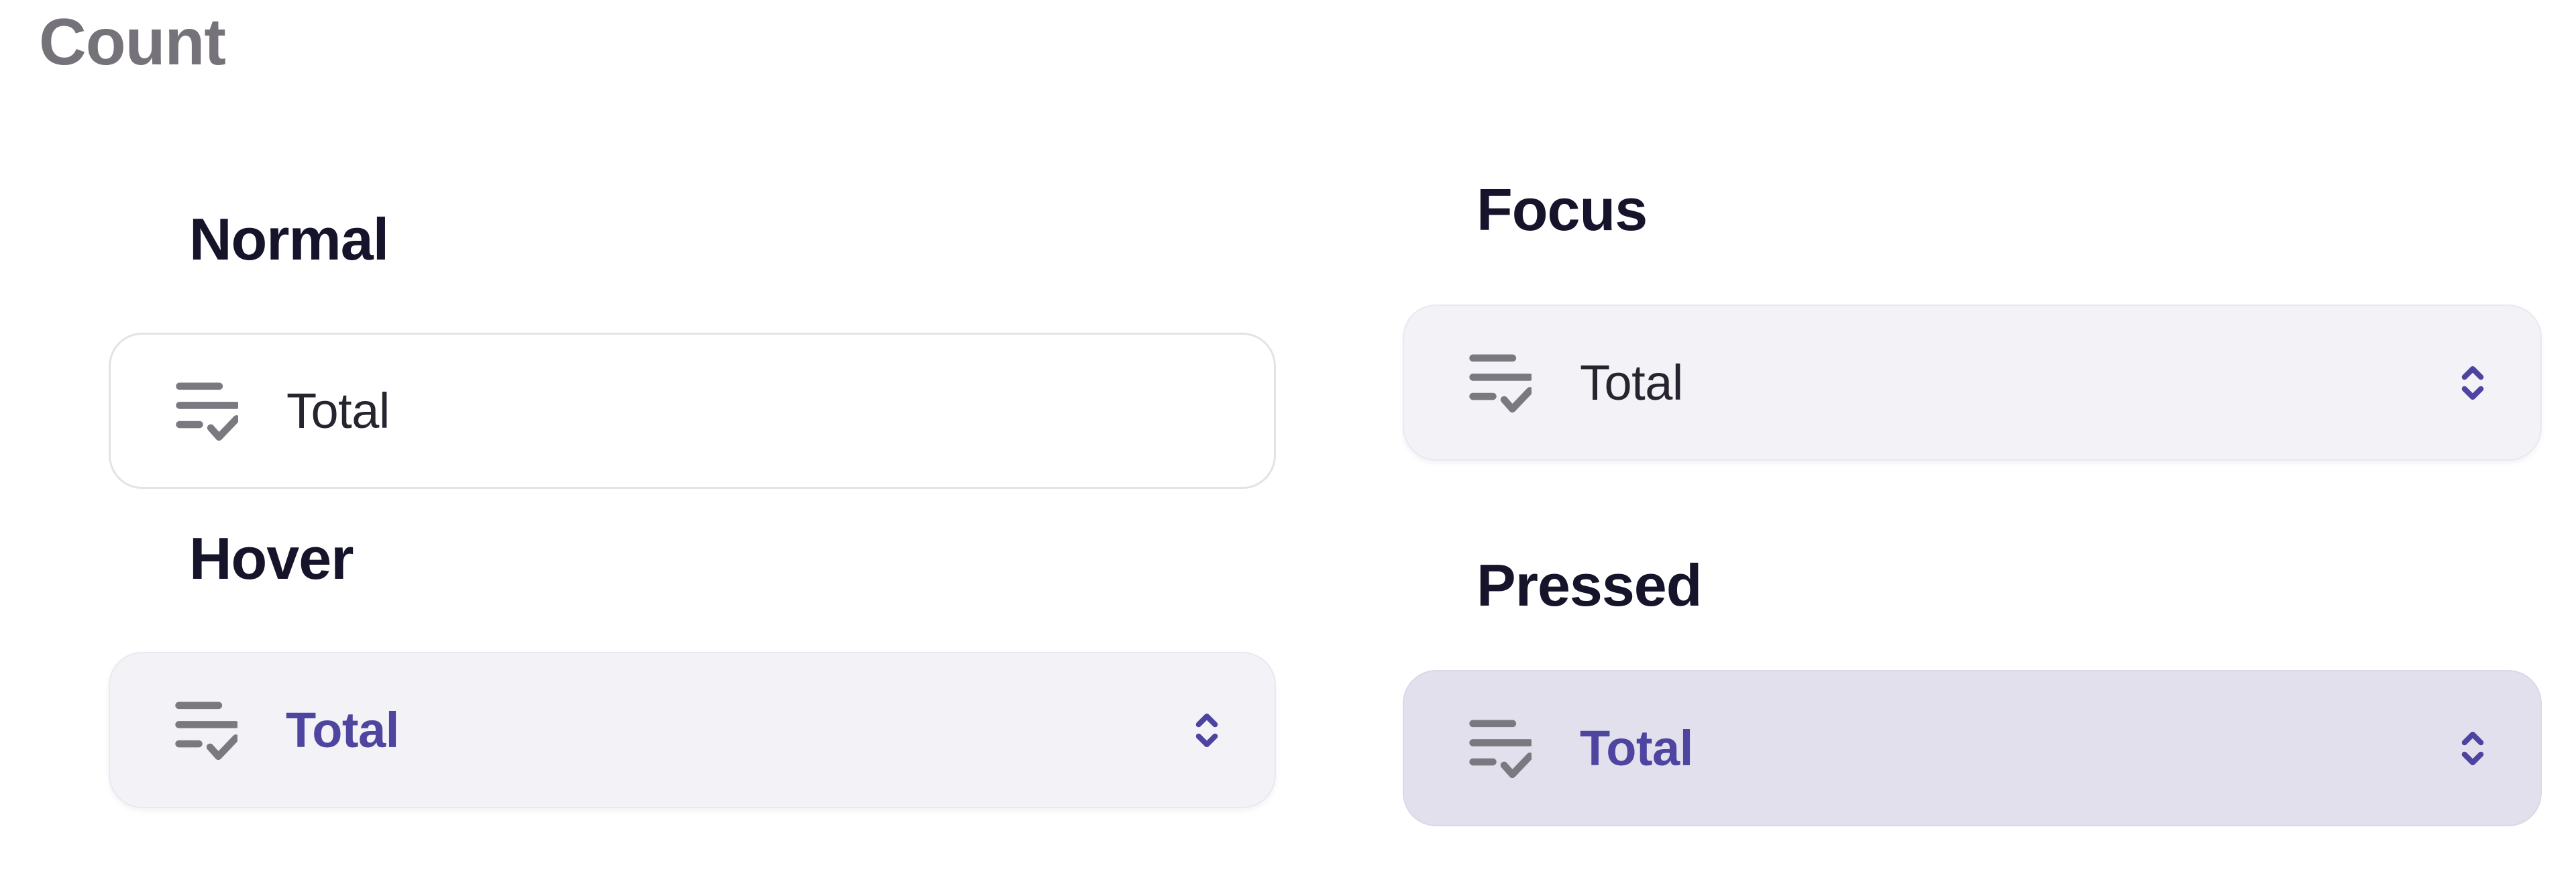 The height and width of the screenshot is (890, 2576). What do you see at coordinates (271, 558) in the screenshot?
I see `state-label-hover: Hover` at bounding box center [271, 558].